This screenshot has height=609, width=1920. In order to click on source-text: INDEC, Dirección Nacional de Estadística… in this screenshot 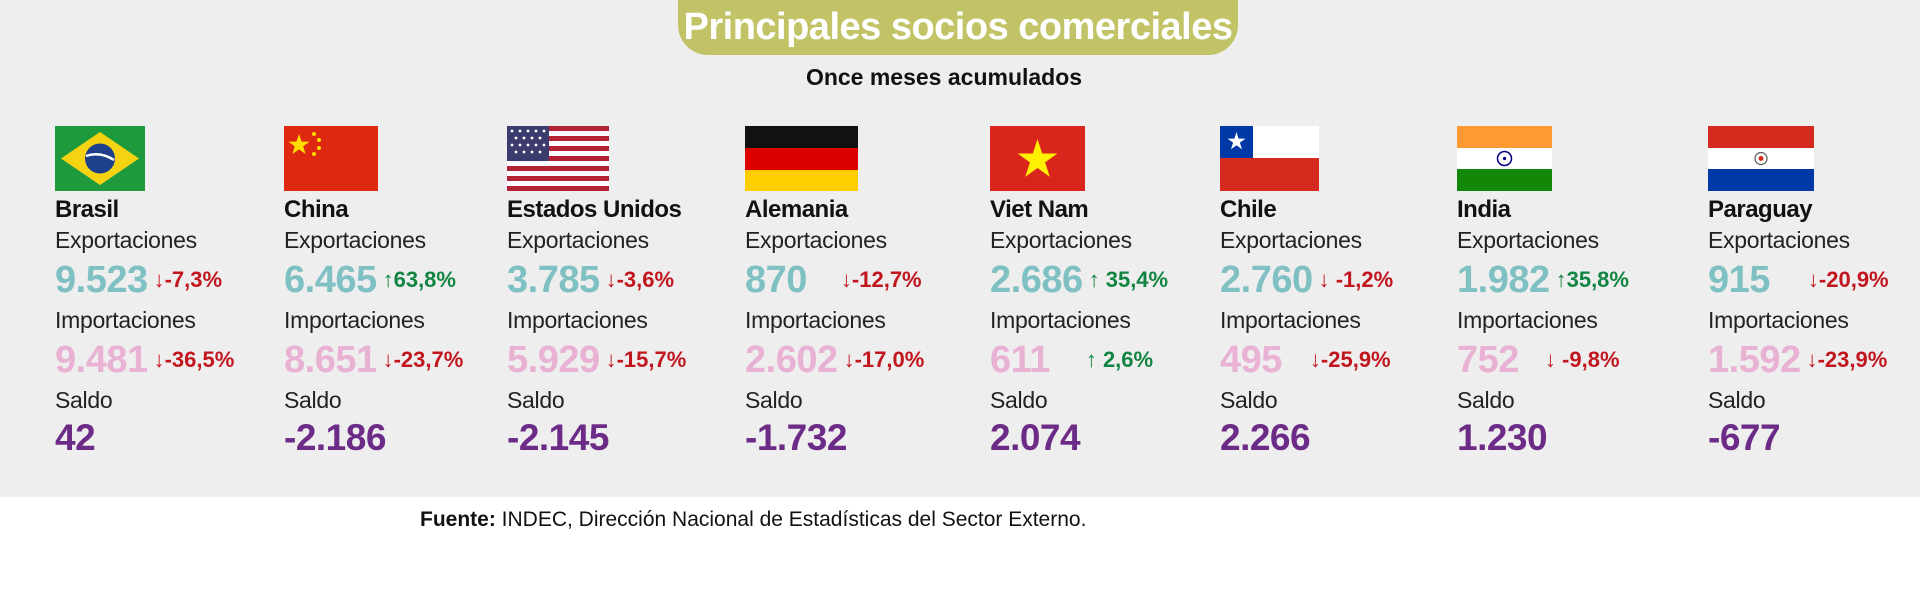, I will do `click(794, 519)`.